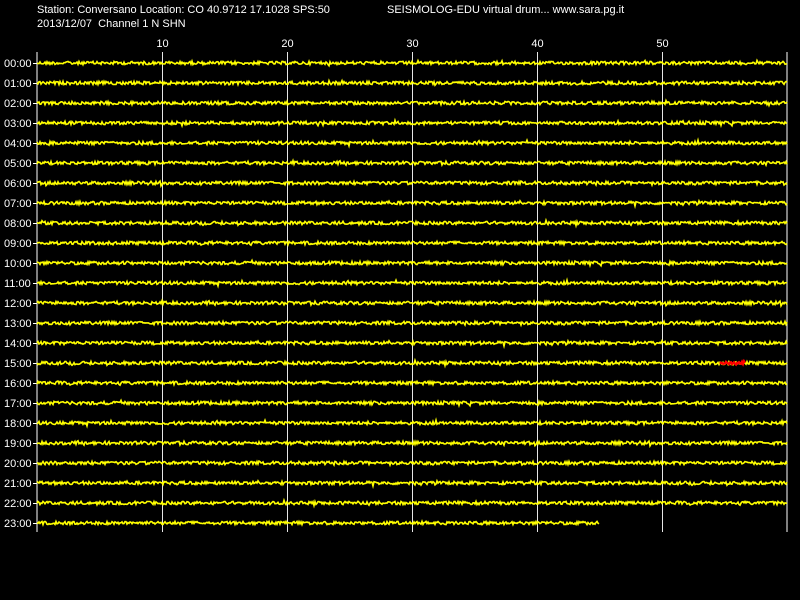  What do you see at coordinates (18, 344) in the screenshot?
I see `row-label-1400: 14:00` at bounding box center [18, 344].